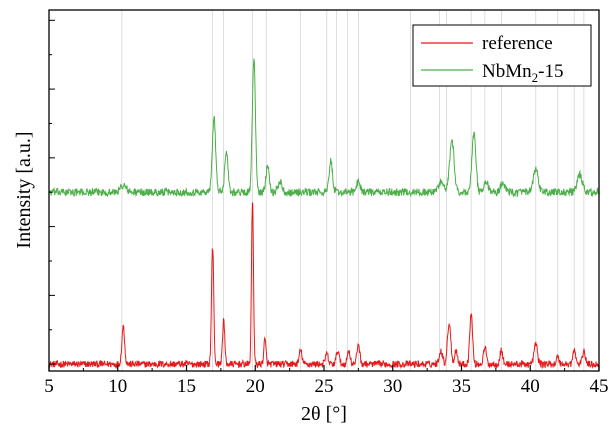 The height and width of the screenshot is (429, 612). I want to click on y-ticks, so click(52, 192).